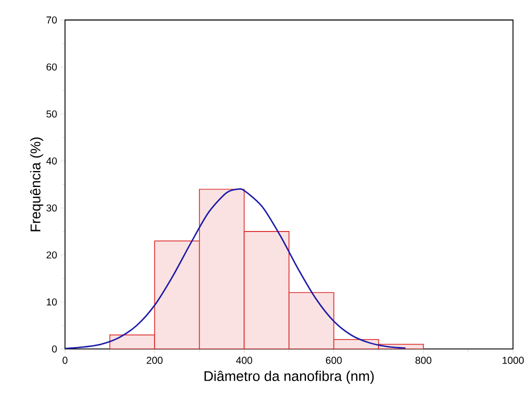  What do you see at coordinates (244, 360) in the screenshot?
I see `x-tick-label: 400` at bounding box center [244, 360].